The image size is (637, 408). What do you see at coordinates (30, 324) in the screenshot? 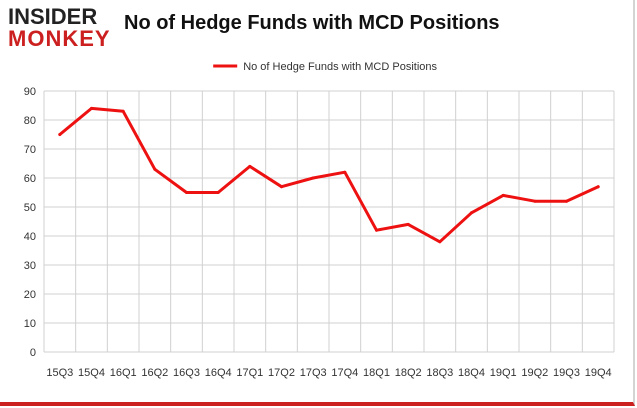
I see `y-tick-label: 10` at bounding box center [30, 324].